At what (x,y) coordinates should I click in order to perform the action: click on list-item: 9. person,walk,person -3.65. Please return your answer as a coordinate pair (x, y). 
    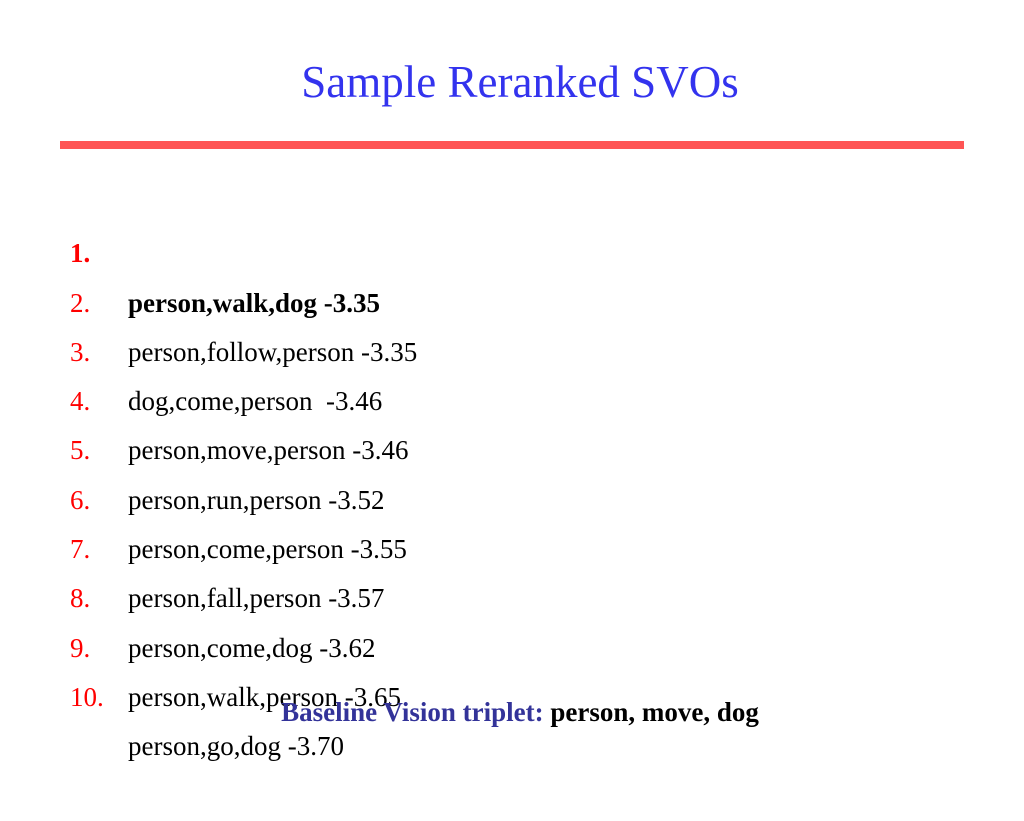
    Looking at the image, I should click on (200, 643).